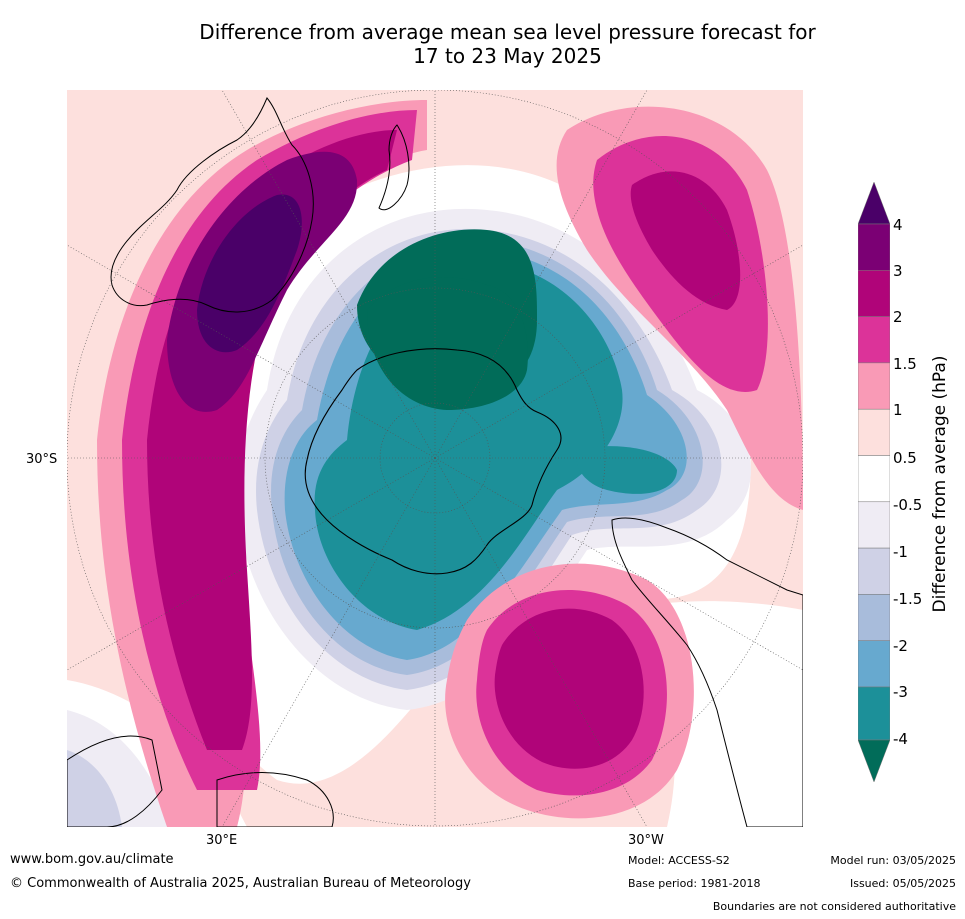 The height and width of the screenshot is (919, 965). I want to click on colorbar, so click(874, 482).